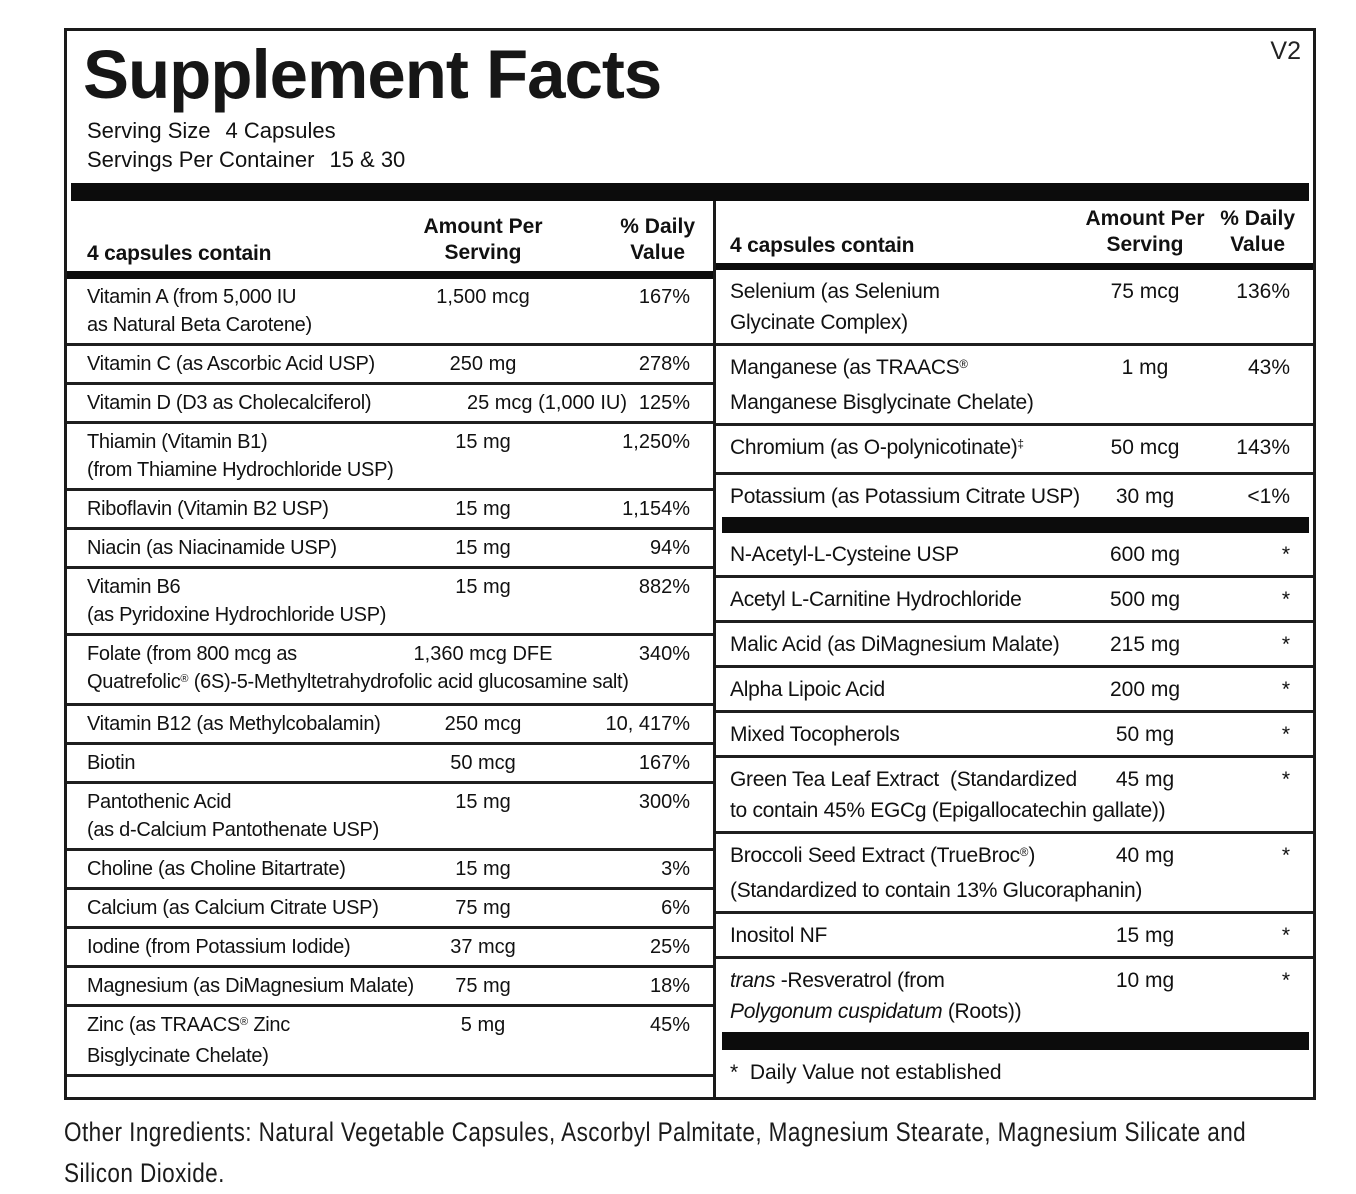  What do you see at coordinates (1015, 1041) in the screenshot?
I see `footnote-divider-bar` at bounding box center [1015, 1041].